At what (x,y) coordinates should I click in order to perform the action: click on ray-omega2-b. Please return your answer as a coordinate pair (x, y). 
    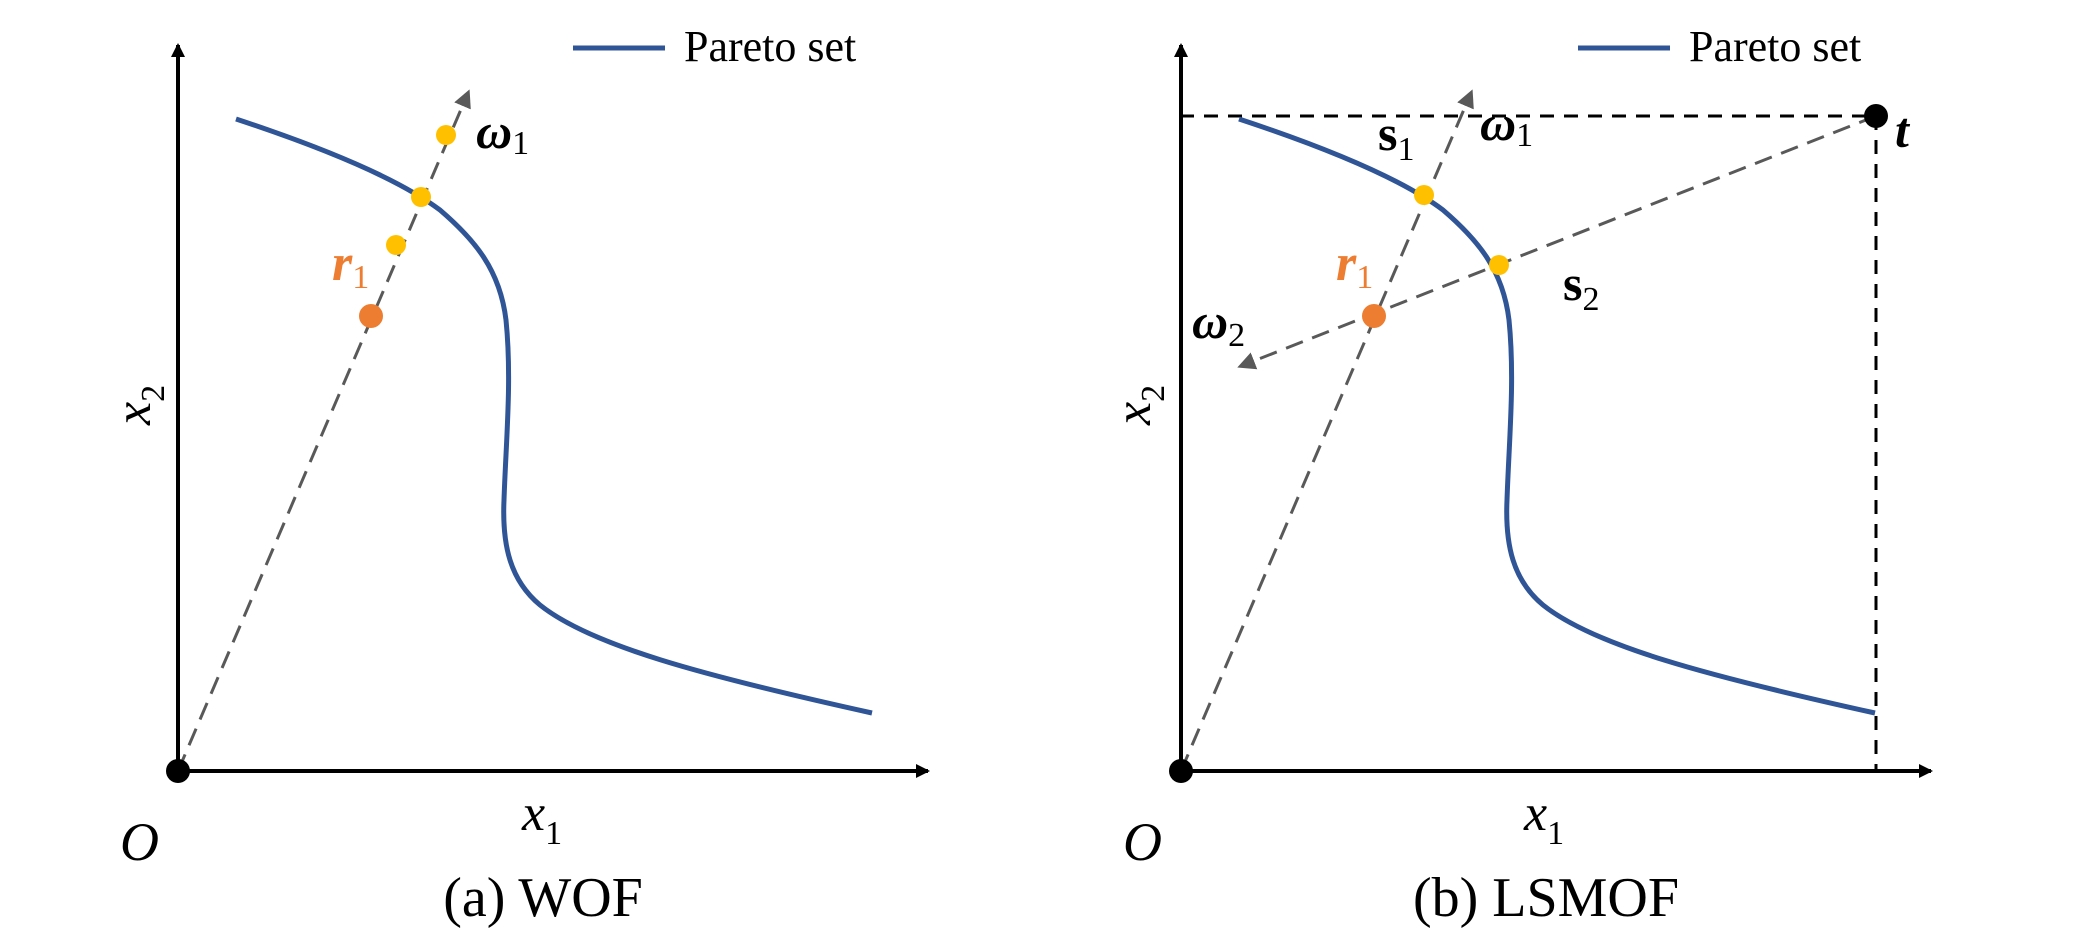
    Looking at the image, I should click on (1557, 242).